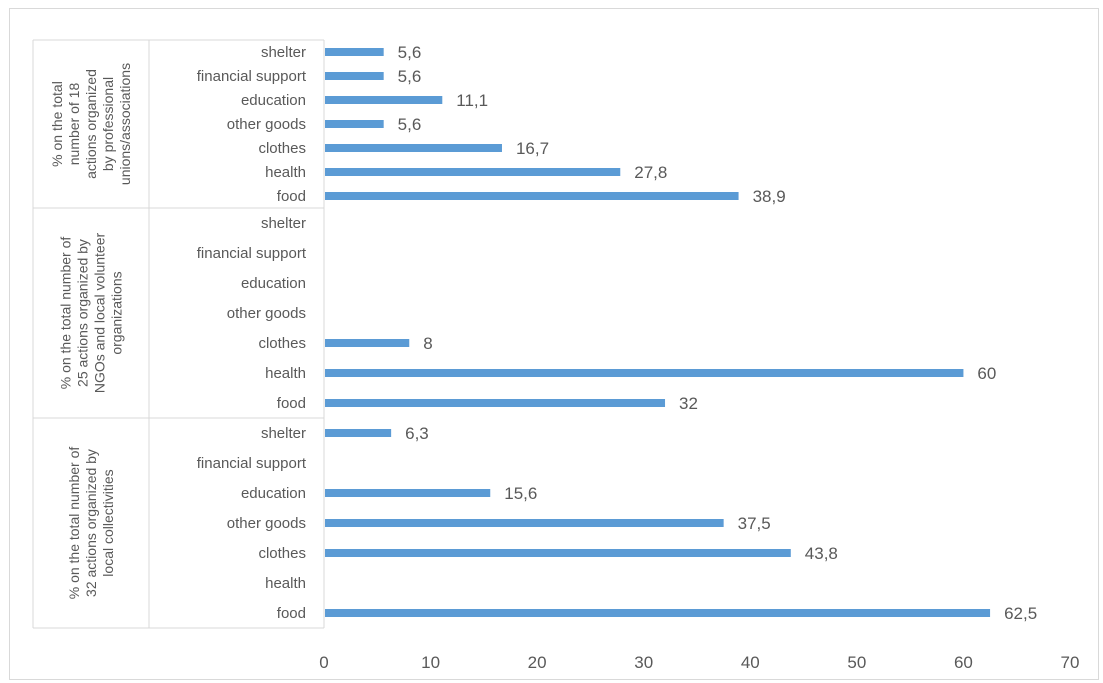 The width and height of the screenshot is (1103, 683). Describe the element at coordinates (643, 662) in the screenshot. I see `x-tick-label: 30` at that location.